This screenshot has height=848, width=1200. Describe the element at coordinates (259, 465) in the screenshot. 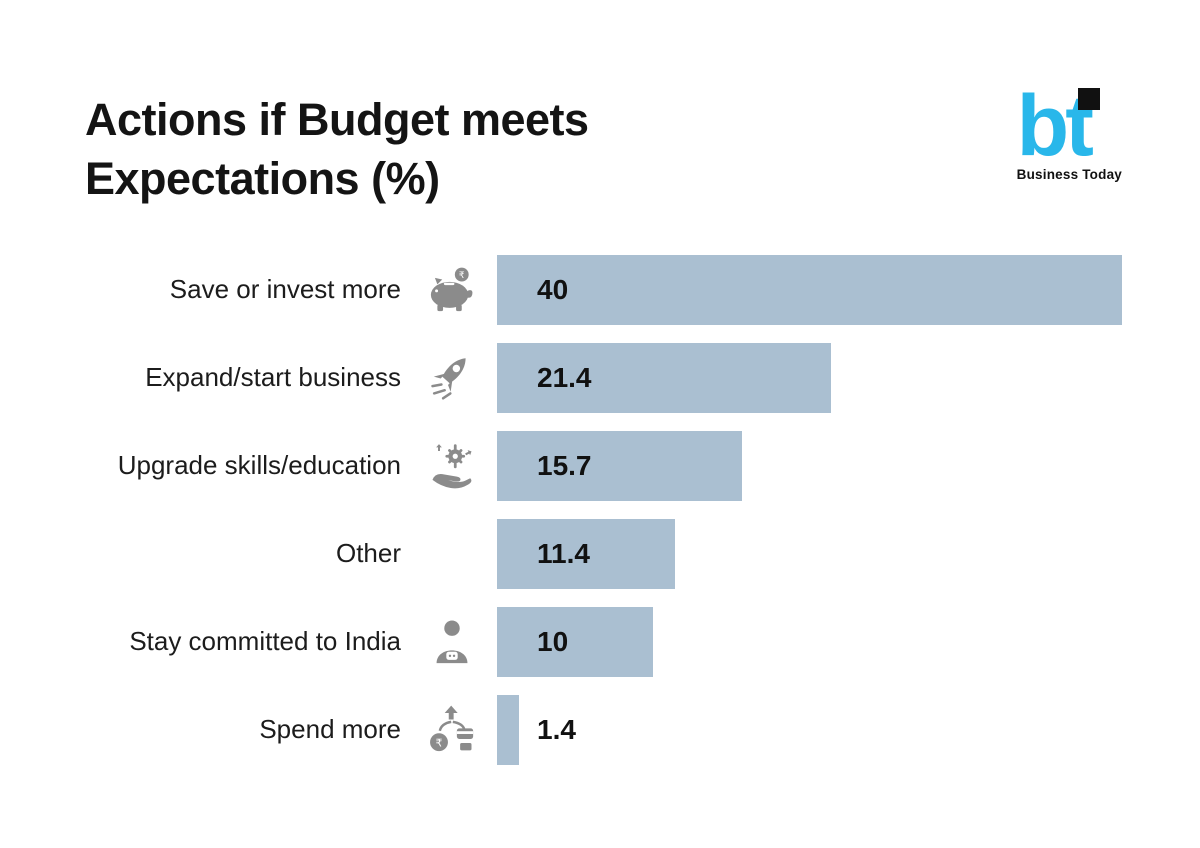

I see `category-label: Upgrade skills/education` at that location.